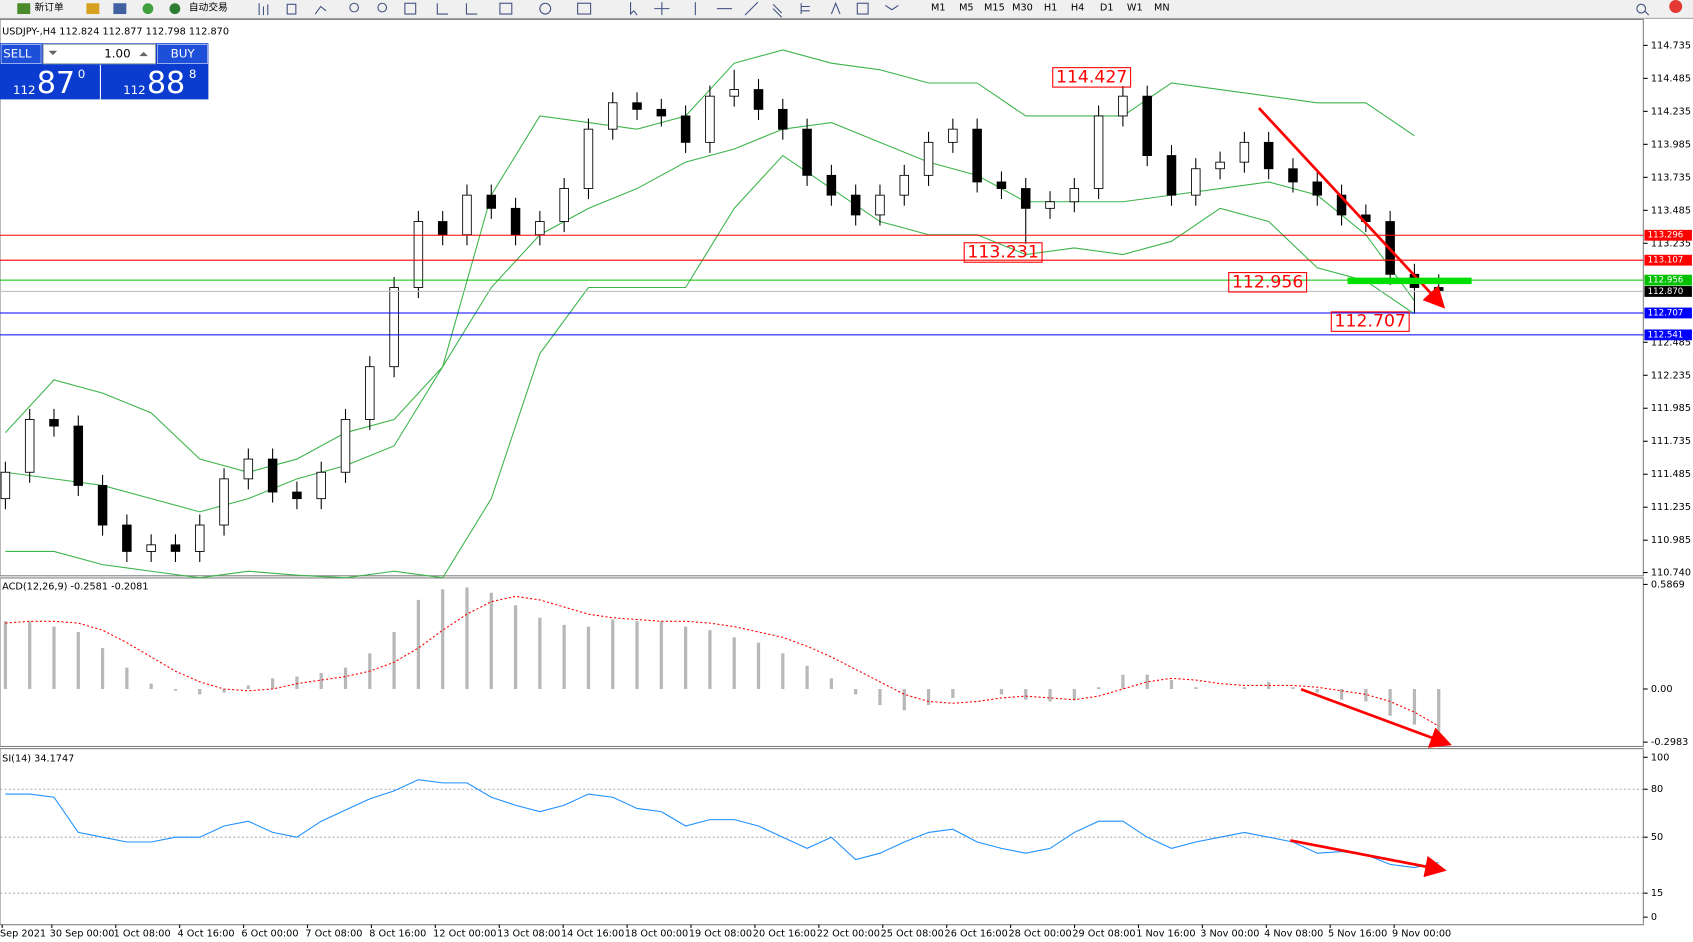 The height and width of the screenshot is (942, 1693). What do you see at coordinates (208, 7) in the screenshot?
I see `auto-trading-button: 自动交易` at bounding box center [208, 7].